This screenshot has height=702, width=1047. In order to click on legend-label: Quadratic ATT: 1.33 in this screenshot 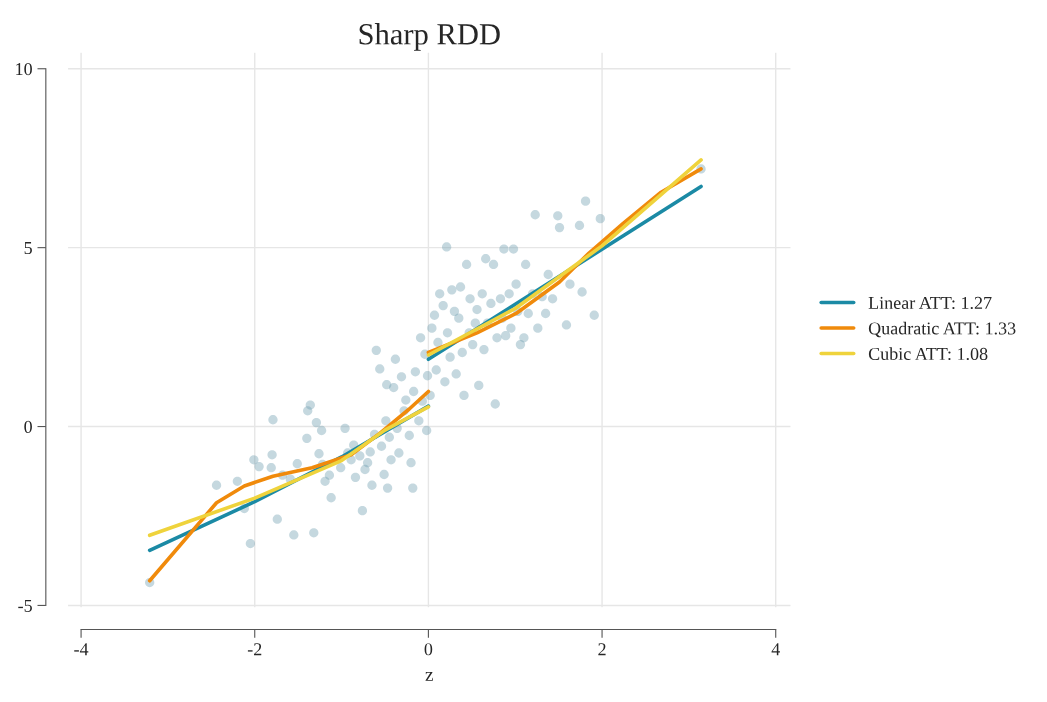, I will do `click(942, 329)`.